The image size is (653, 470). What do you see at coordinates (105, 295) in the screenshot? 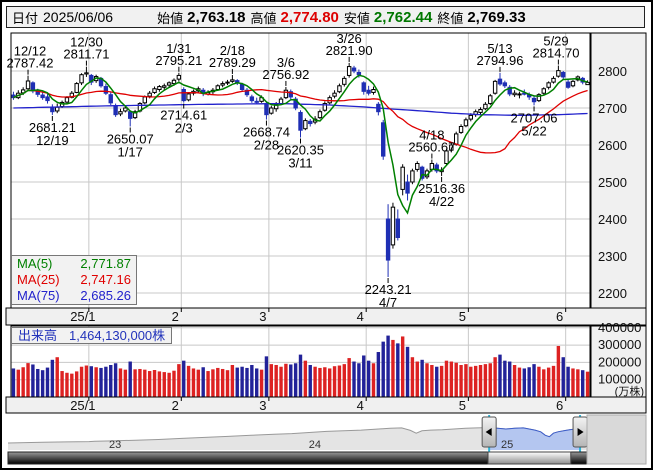
I see `ma75-value: 2,685.26` at bounding box center [105, 295].